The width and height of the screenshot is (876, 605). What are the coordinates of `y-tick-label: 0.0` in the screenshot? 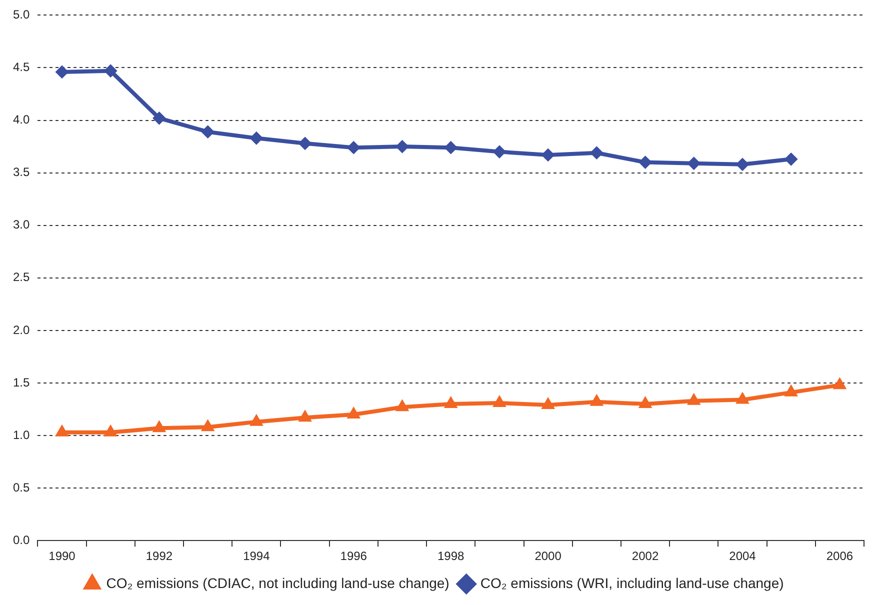 It's located at (21, 539).